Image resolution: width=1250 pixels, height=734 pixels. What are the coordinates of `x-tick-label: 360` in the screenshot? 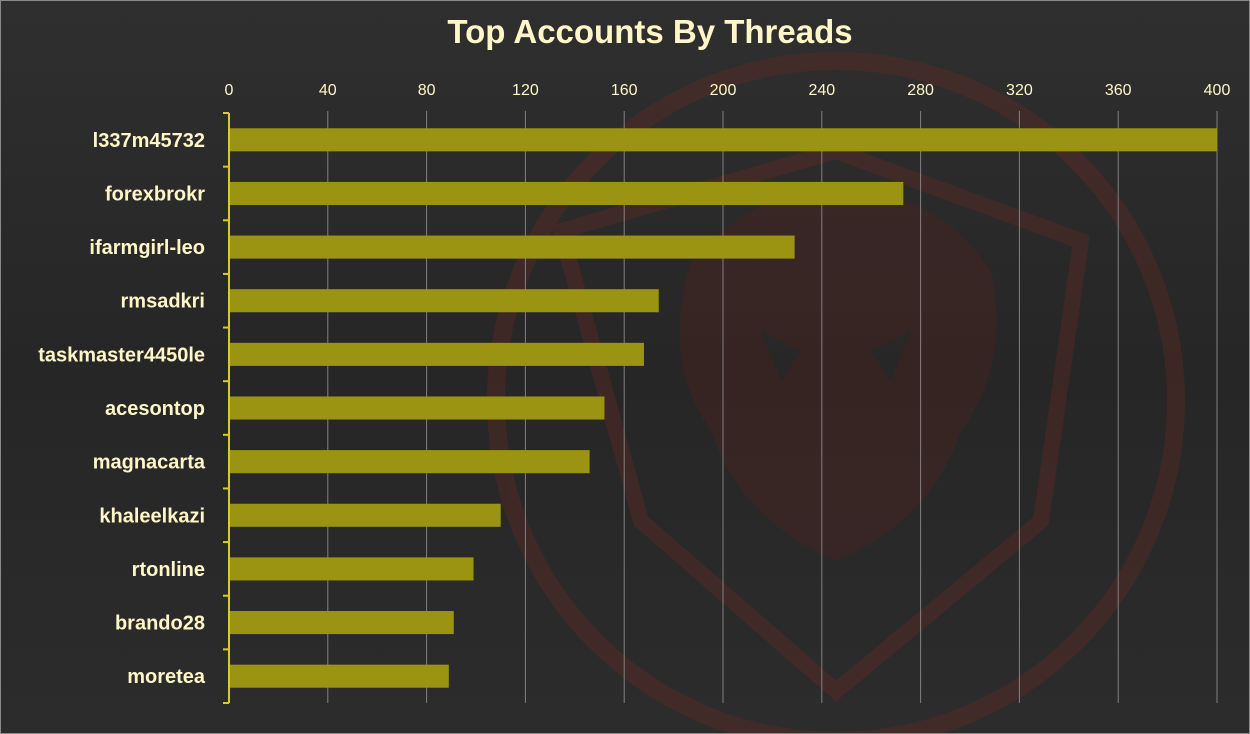 It's located at (1118, 90).